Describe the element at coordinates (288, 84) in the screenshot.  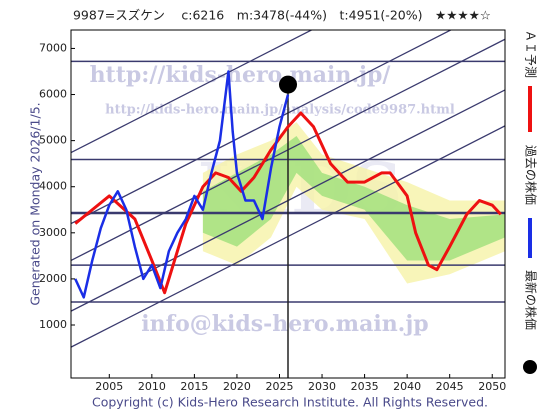
I see `latest-point` at that location.